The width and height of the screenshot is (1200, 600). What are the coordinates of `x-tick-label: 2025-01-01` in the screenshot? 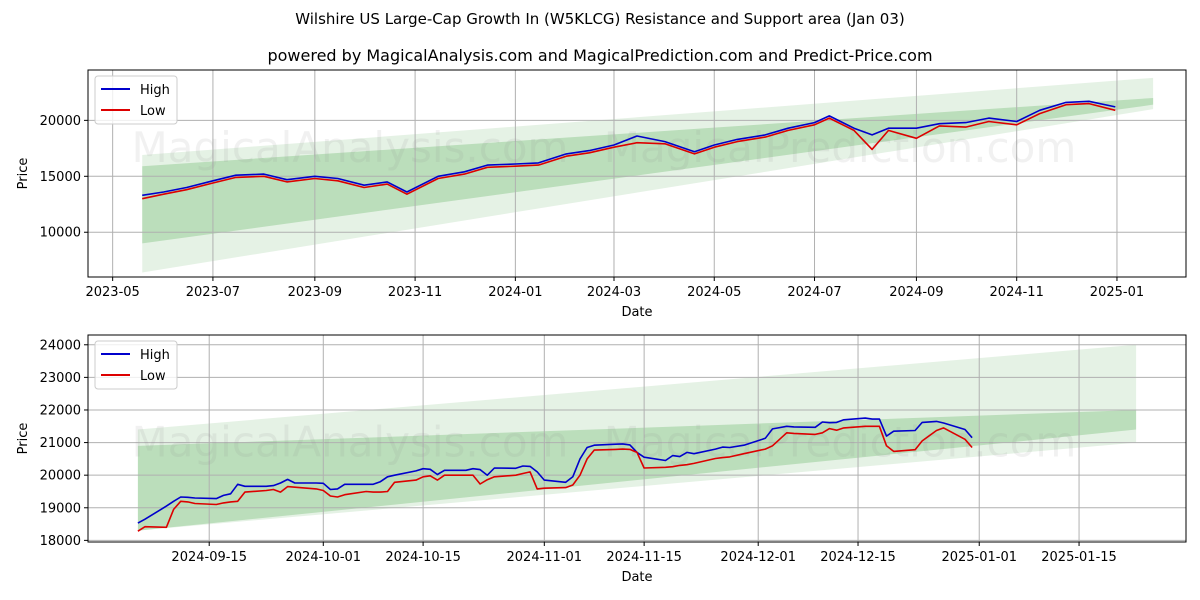 It's located at (979, 557).